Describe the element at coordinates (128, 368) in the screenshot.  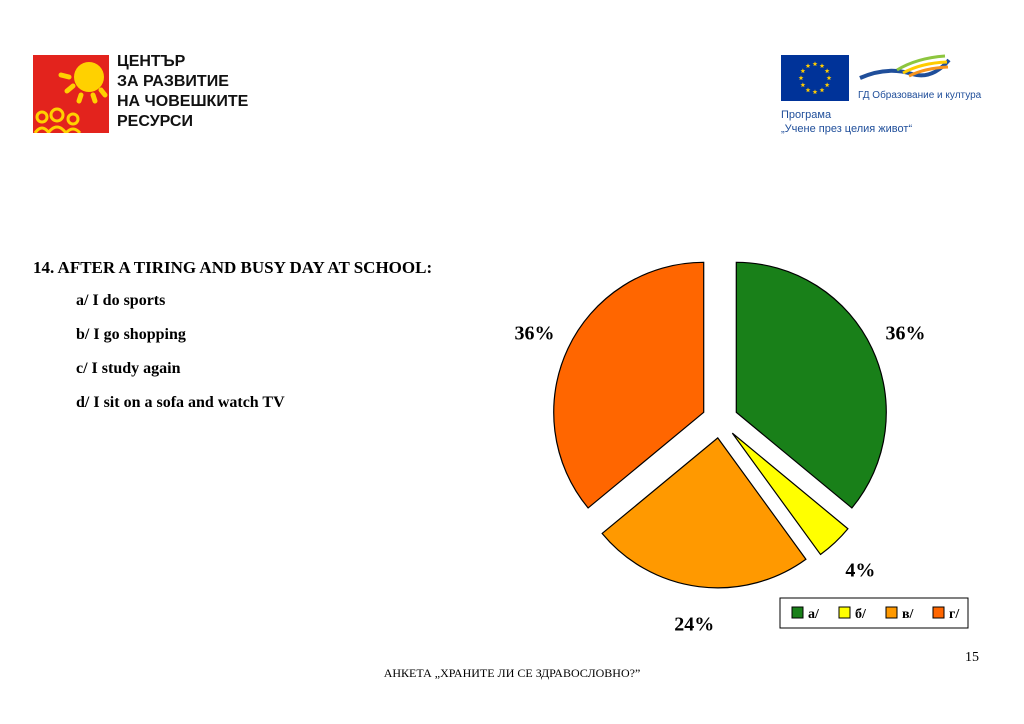
I see `answer-option: c/ I study again` at that location.